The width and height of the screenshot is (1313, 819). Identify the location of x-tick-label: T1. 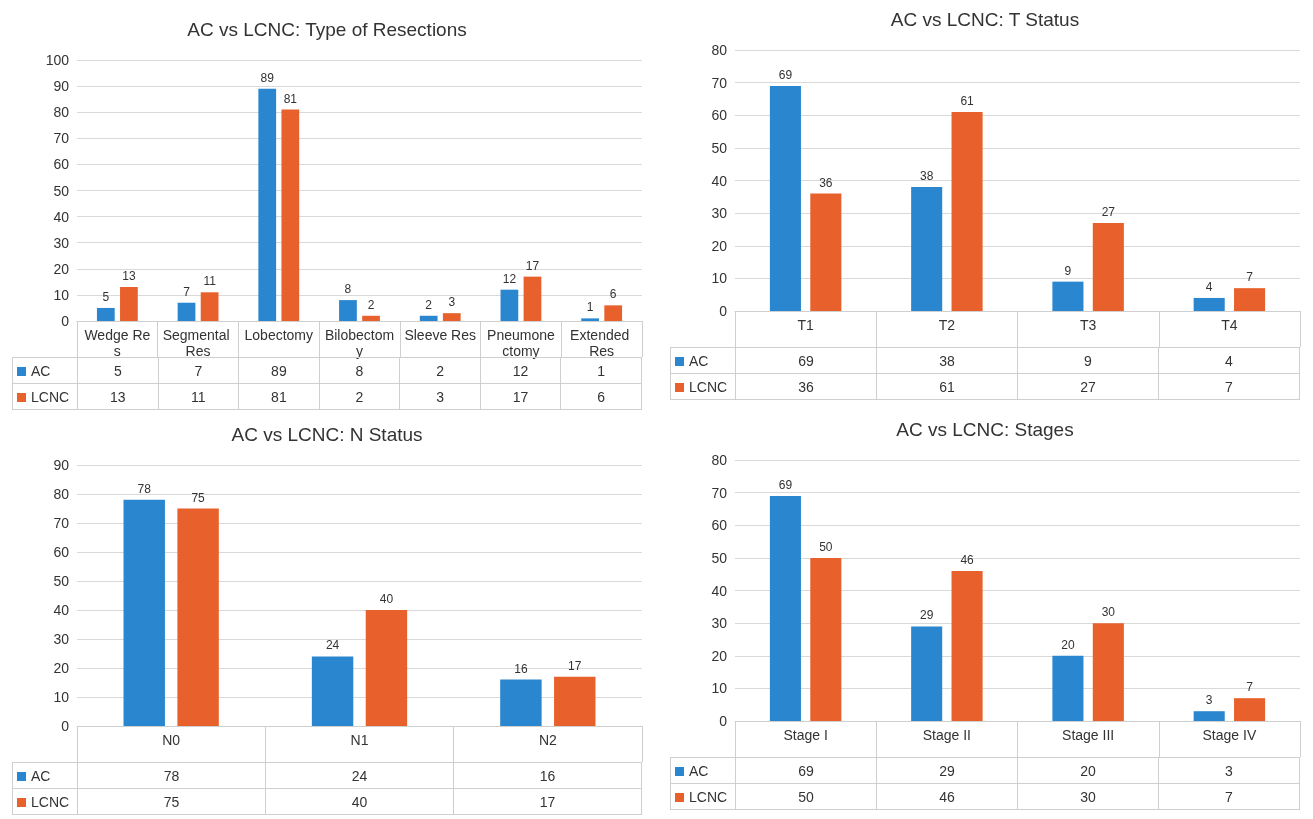
(805, 325).